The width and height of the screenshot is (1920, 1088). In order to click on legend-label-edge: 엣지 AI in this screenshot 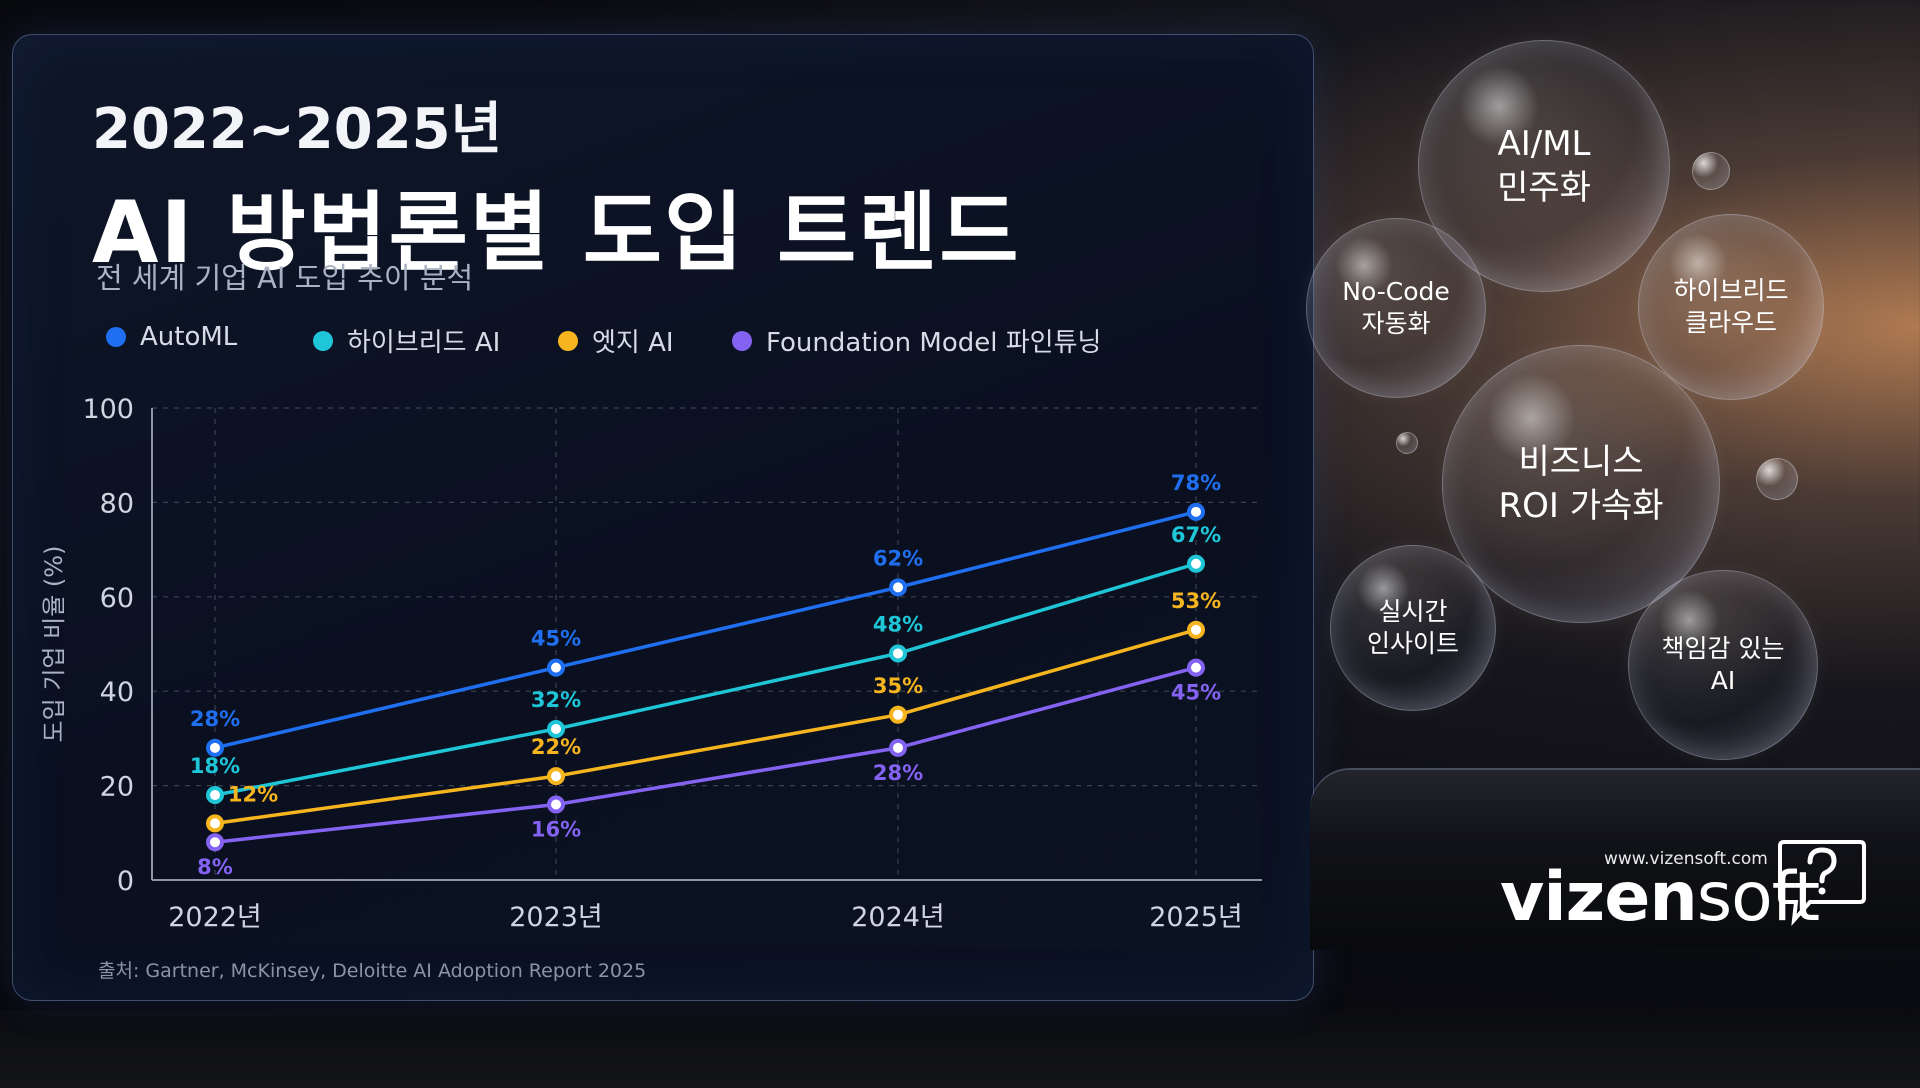, I will do `click(633, 343)`.